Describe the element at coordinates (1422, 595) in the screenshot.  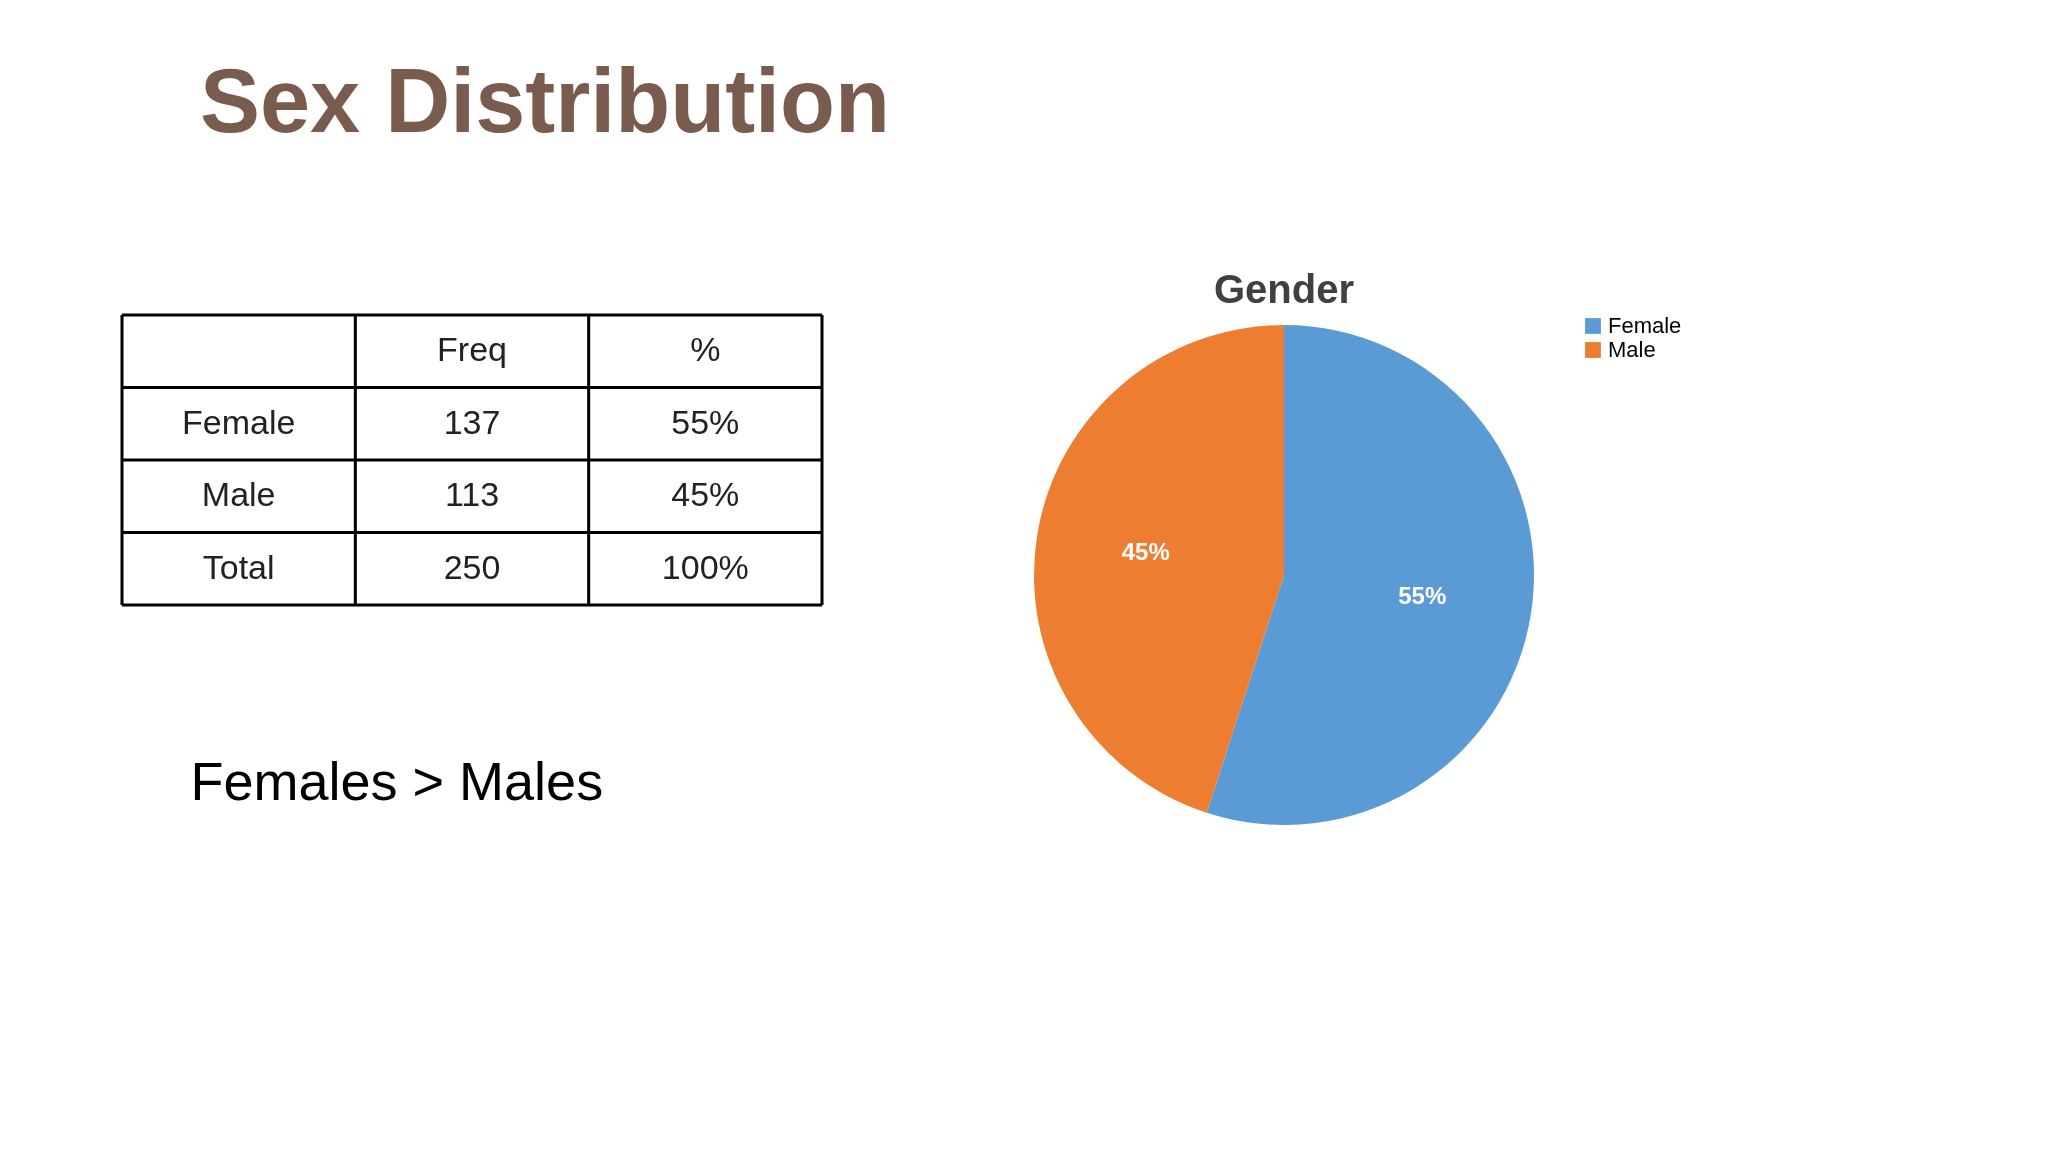
I see `data-label: 55%` at that location.